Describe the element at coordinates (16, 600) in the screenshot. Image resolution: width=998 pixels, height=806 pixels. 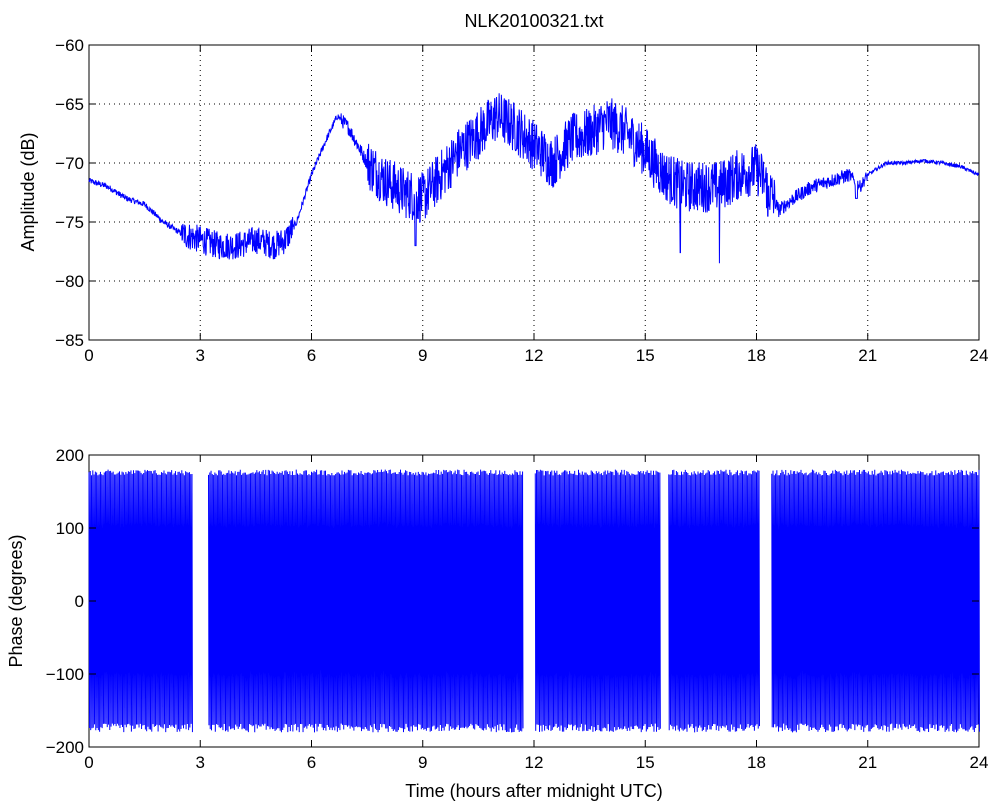
I see `phase-y-axis-label: Phase (degrees)` at that location.